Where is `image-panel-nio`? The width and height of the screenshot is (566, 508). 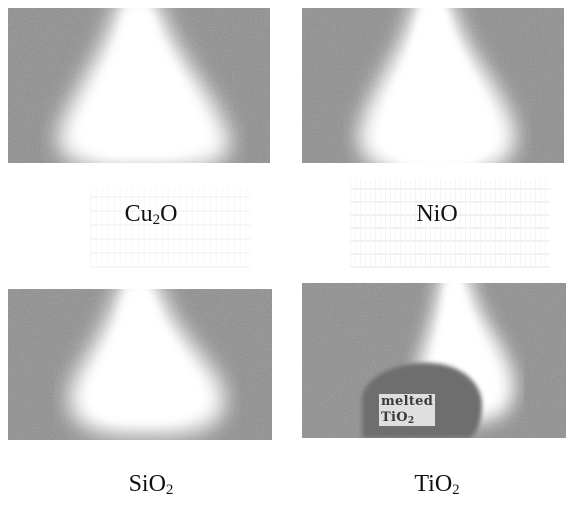
image-panel-nio is located at coordinates (433, 85).